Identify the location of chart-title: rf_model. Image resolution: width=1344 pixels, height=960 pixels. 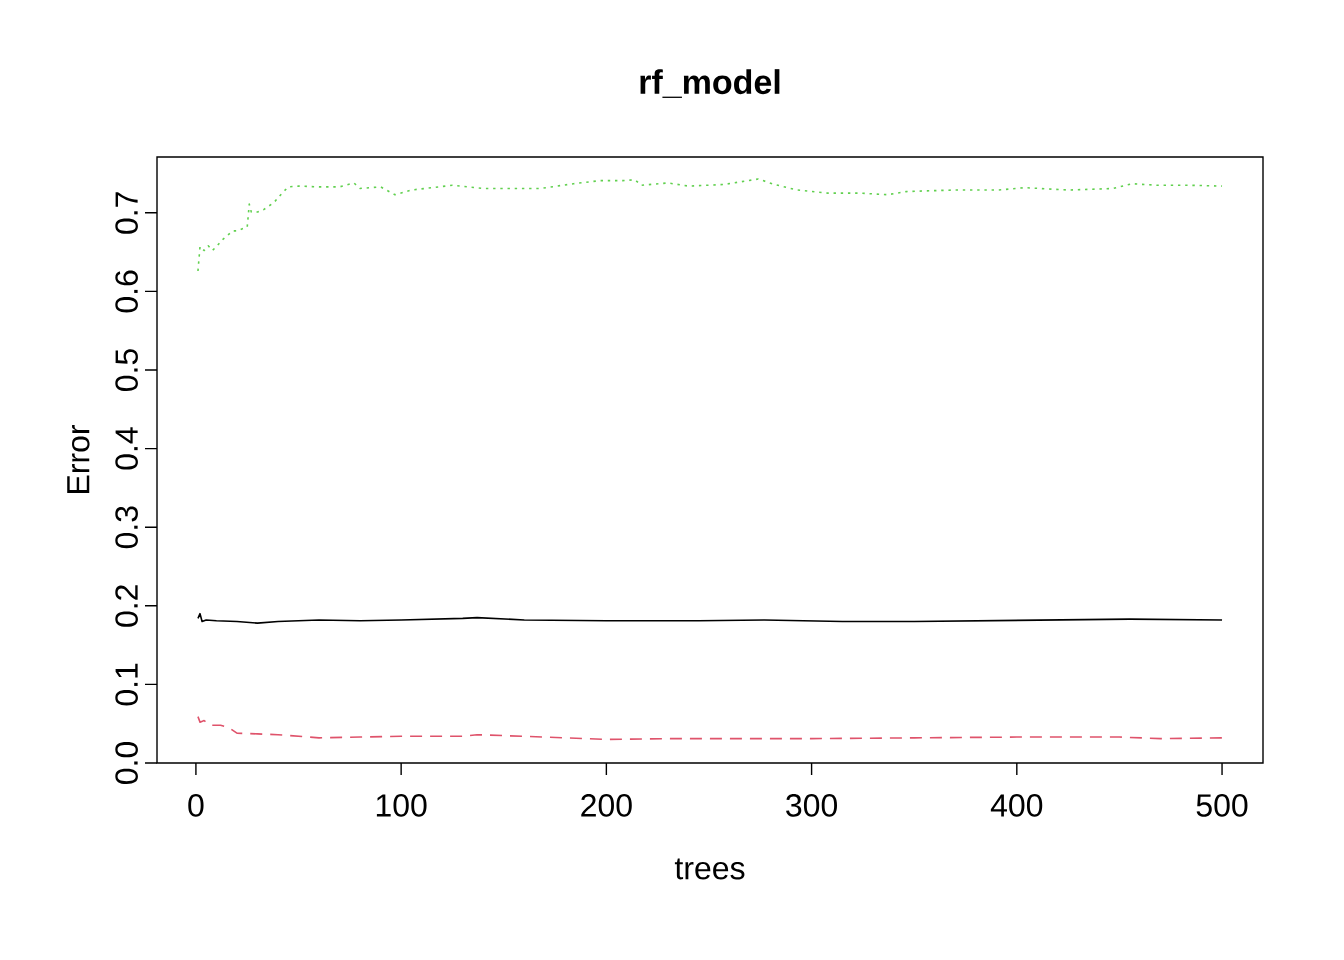
(710, 83).